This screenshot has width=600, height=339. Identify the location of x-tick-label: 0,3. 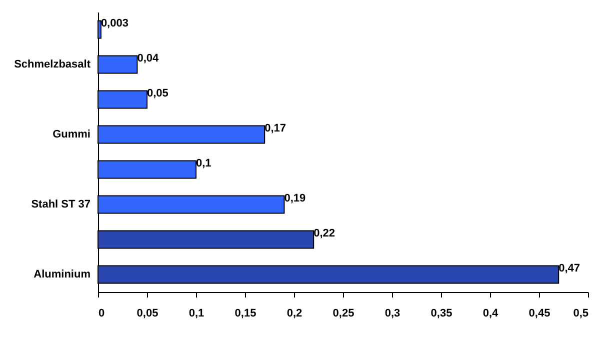
(392, 314).